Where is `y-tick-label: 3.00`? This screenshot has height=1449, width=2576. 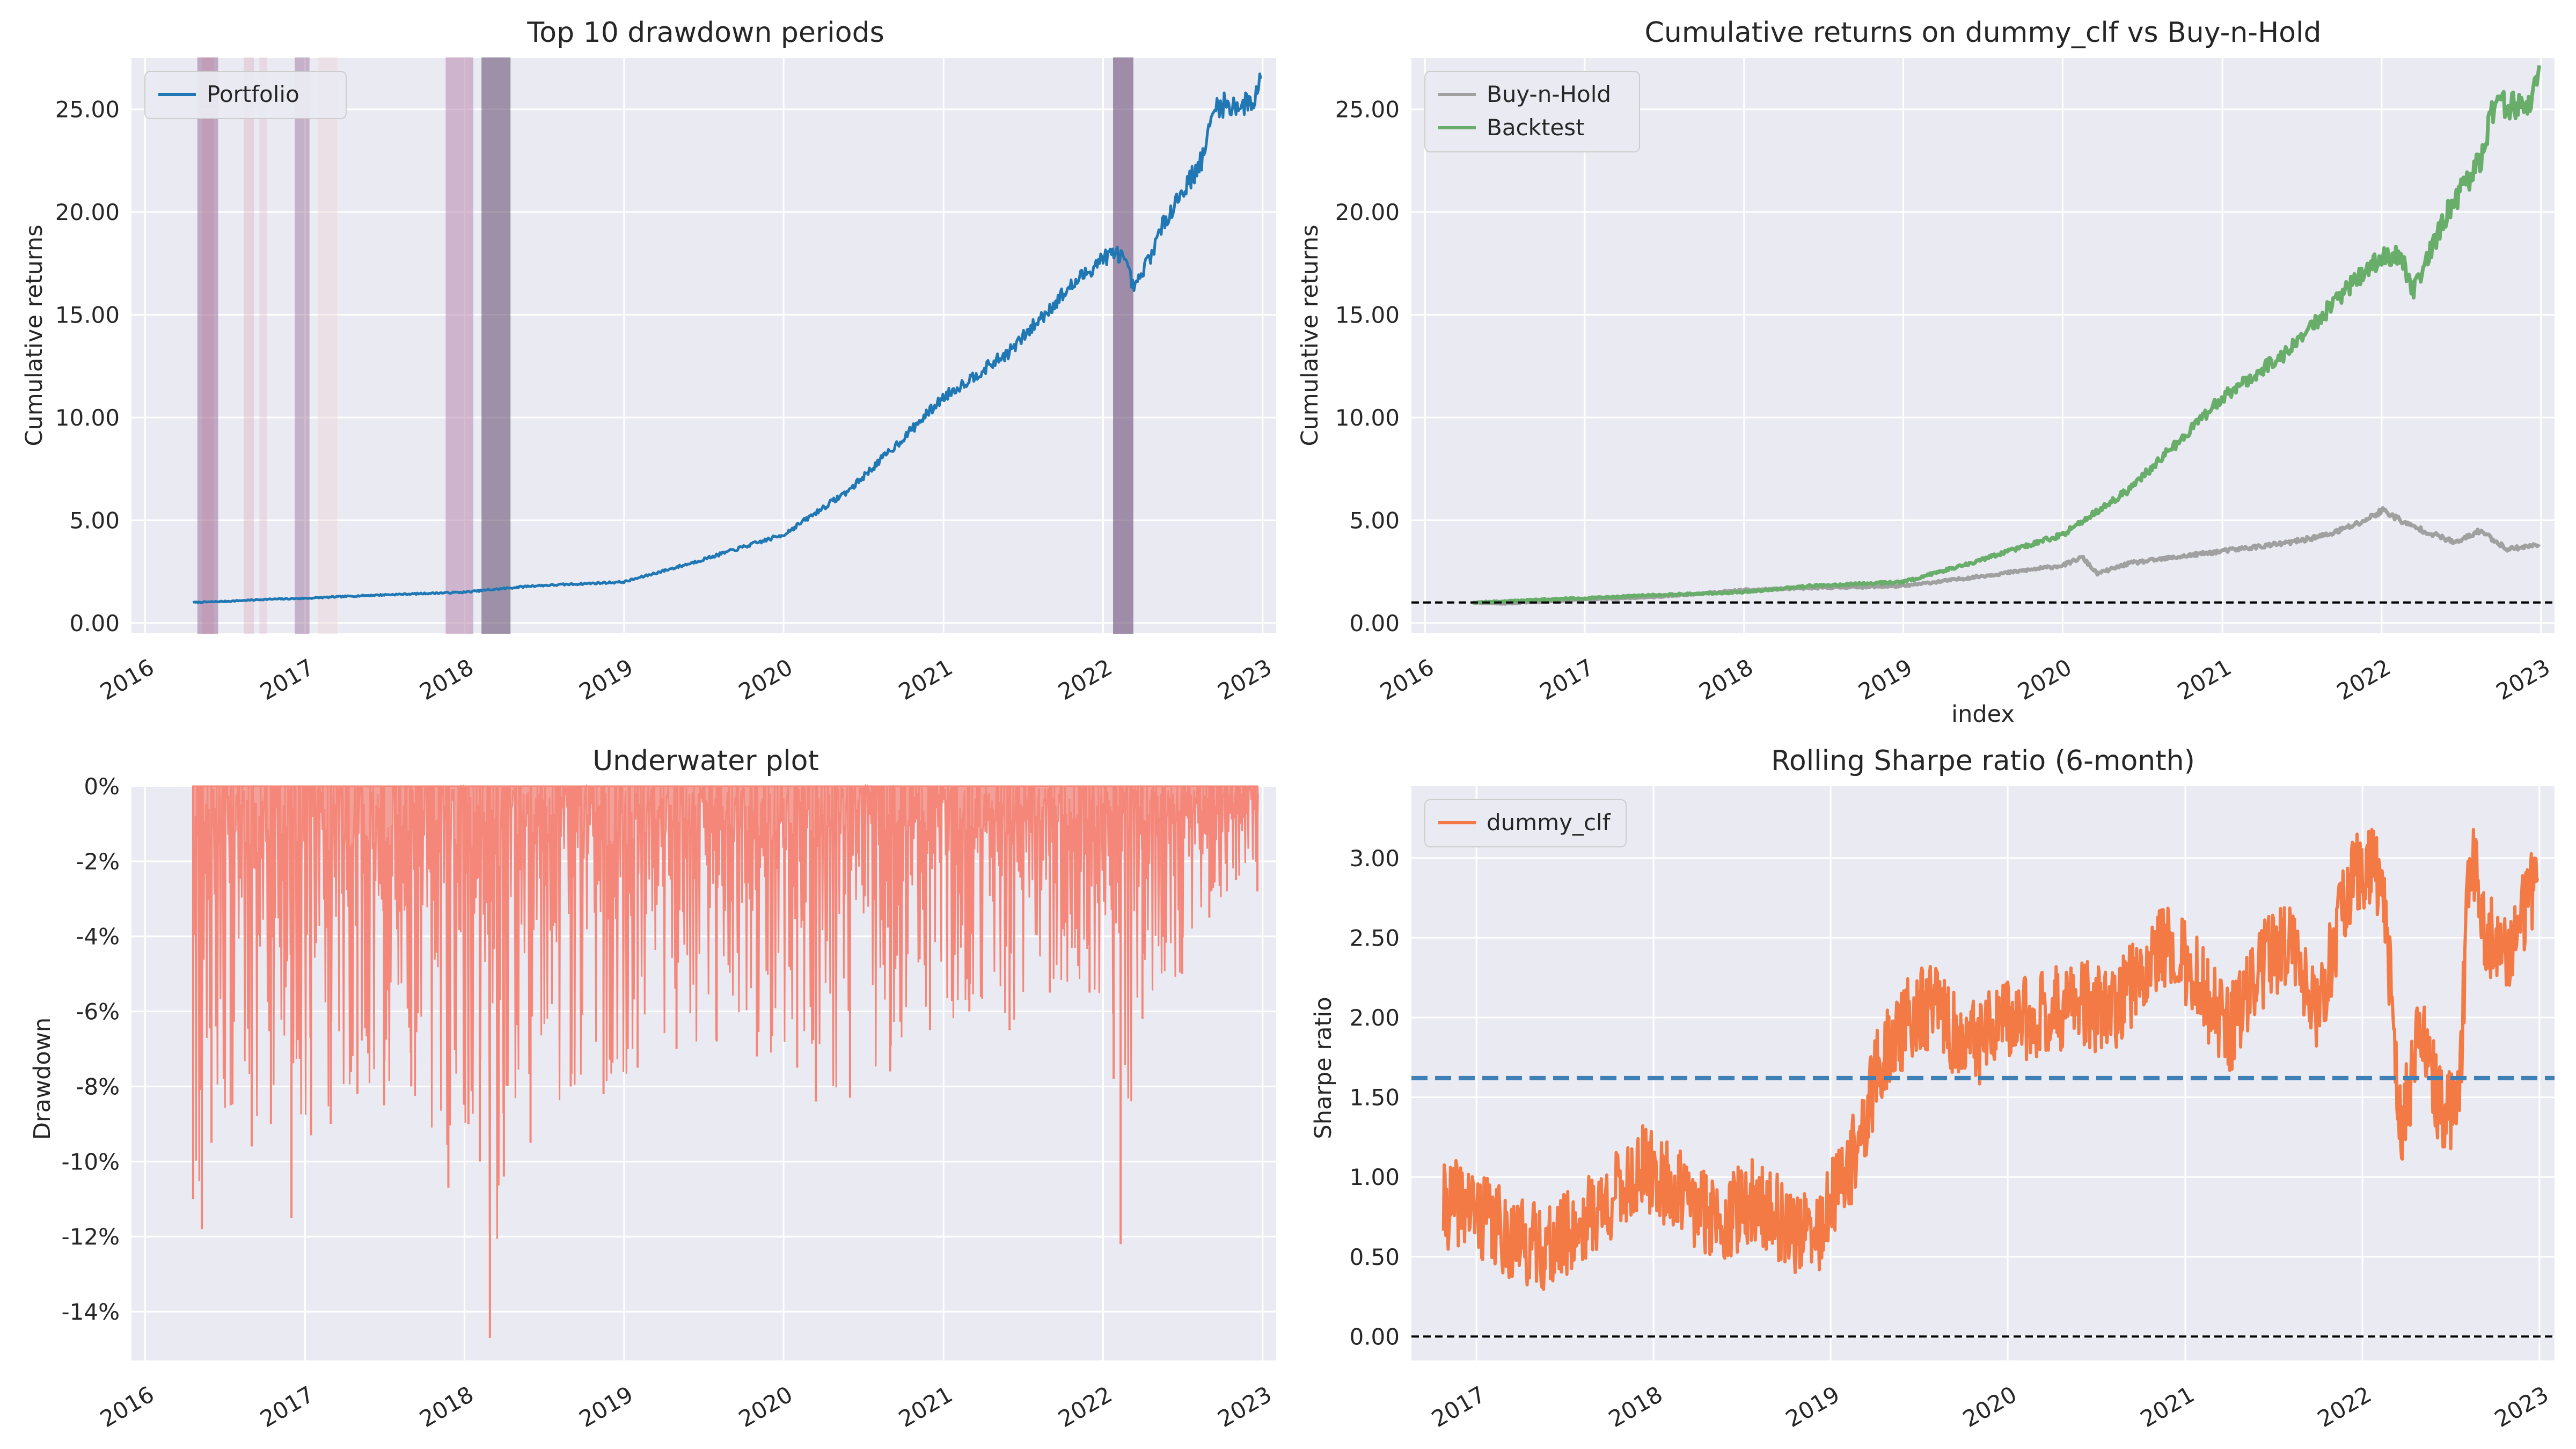 y-tick-label: 3.00 is located at coordinates (1374, 858).